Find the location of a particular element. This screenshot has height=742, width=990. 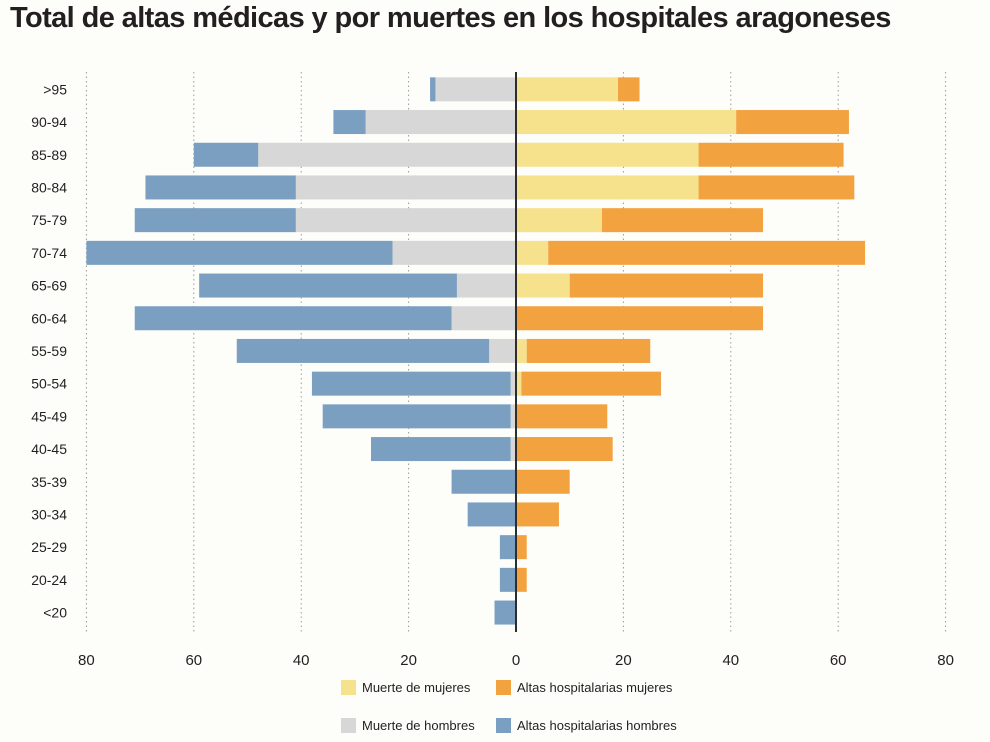

category-label: 40-45 is located at coordinates (49, 449).